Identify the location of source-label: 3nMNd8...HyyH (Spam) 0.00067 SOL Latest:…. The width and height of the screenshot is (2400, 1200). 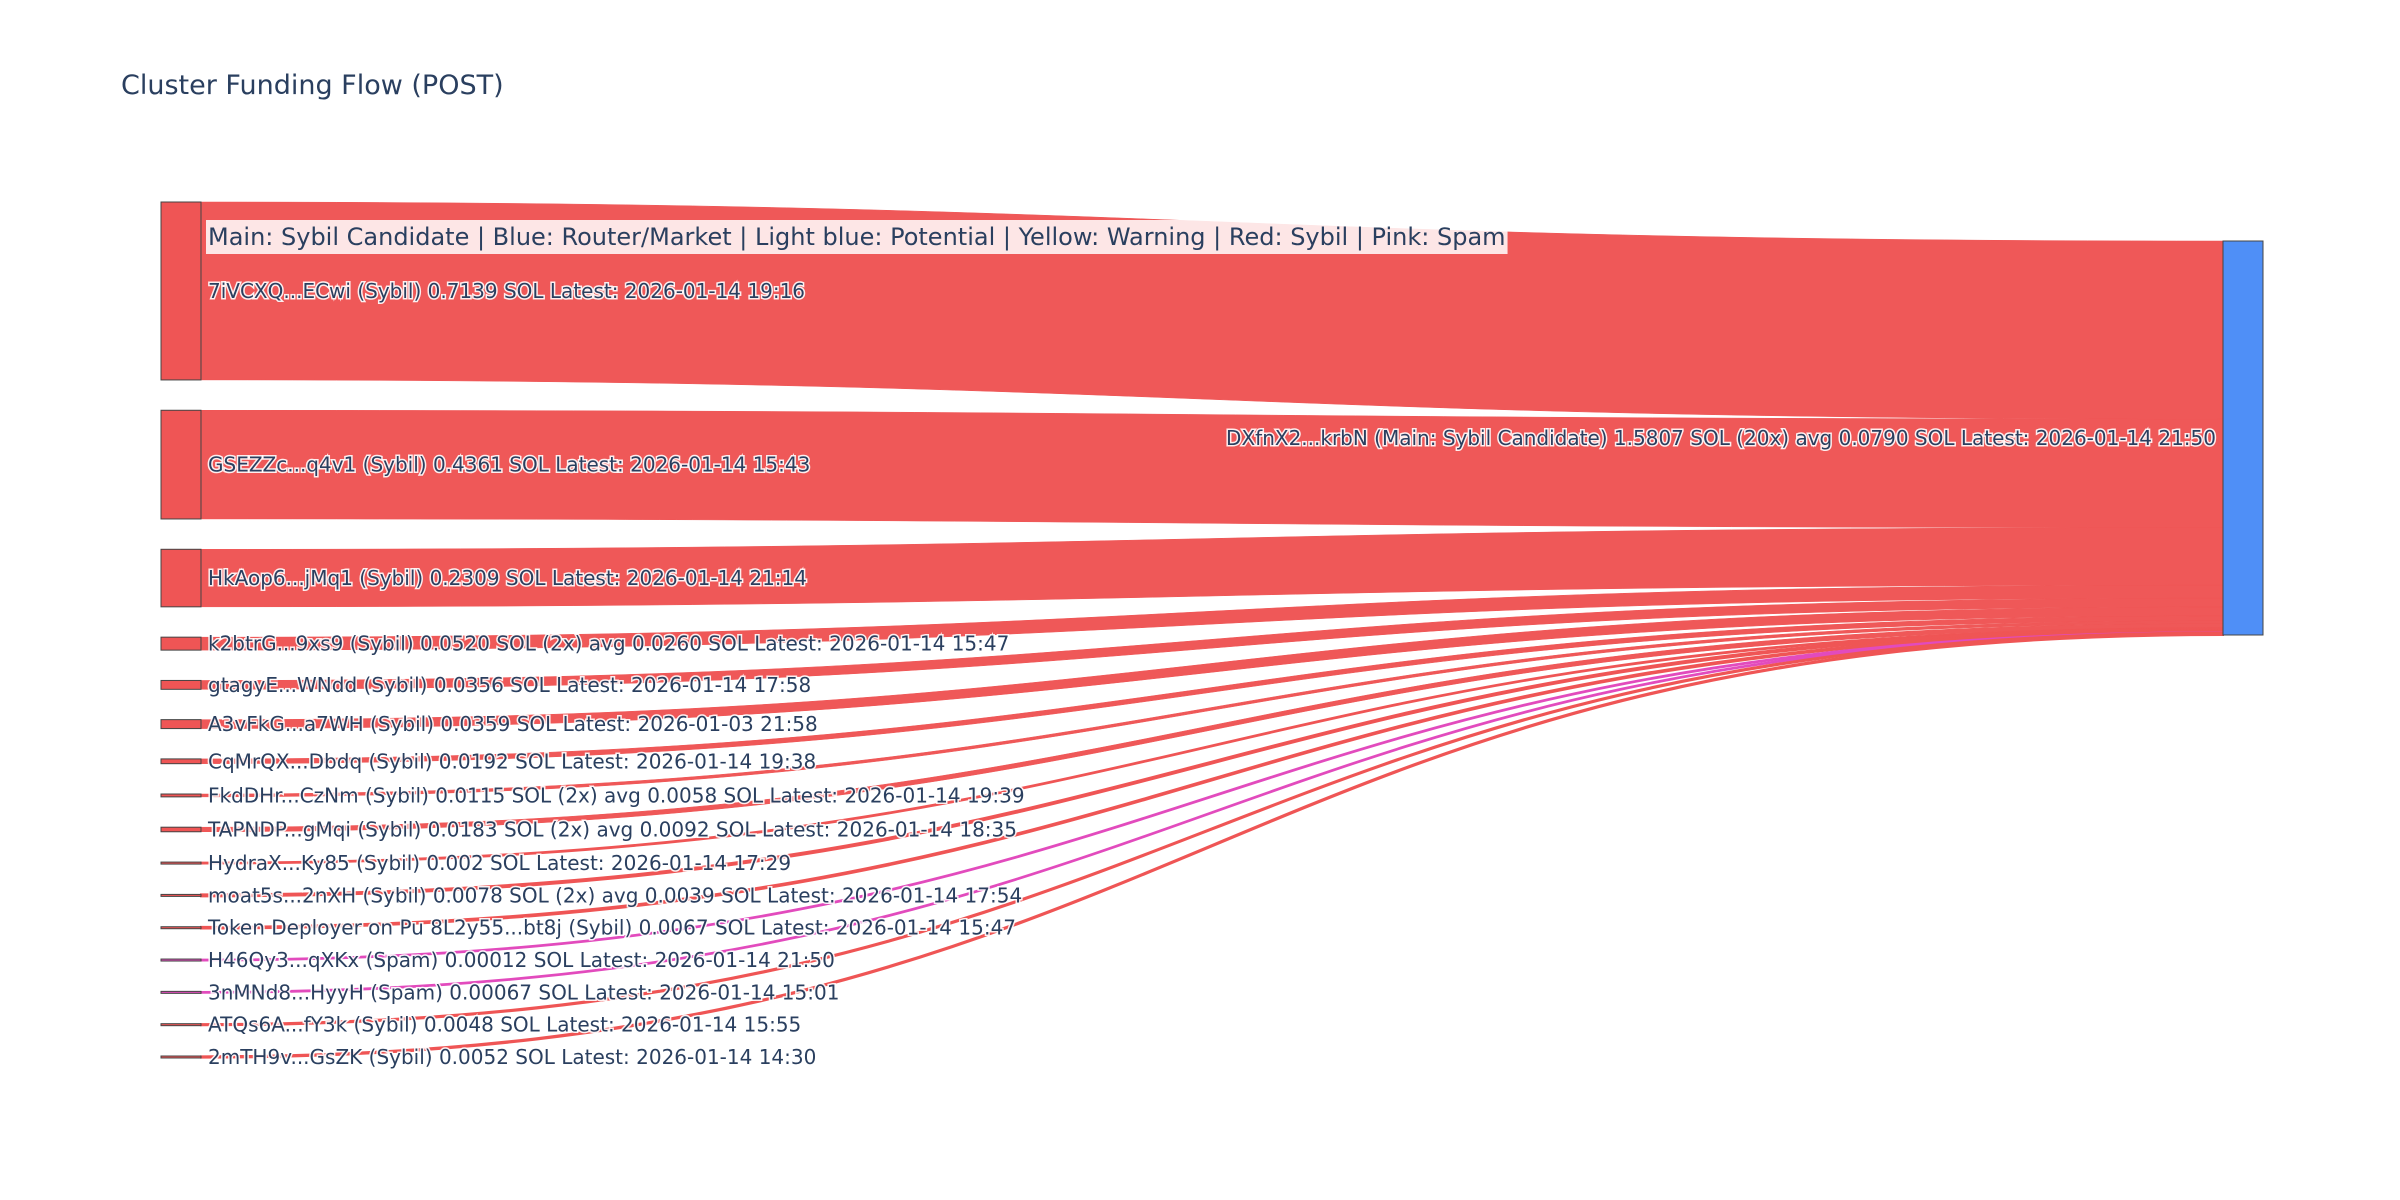
(523, 992).